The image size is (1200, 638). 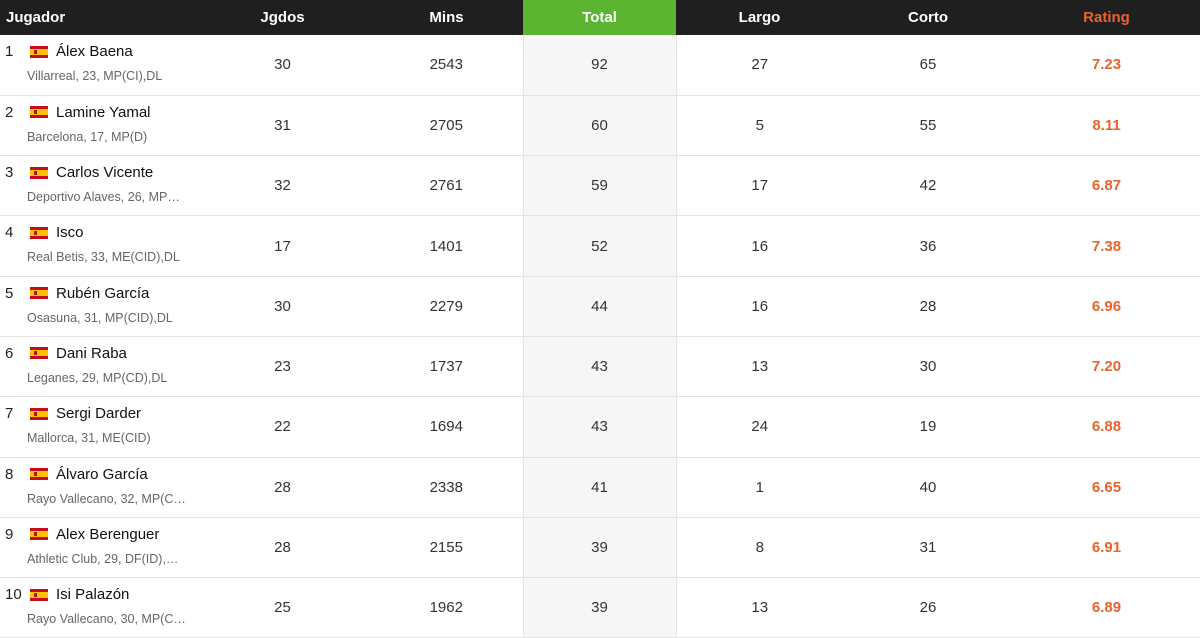 What do you see at coordinates (97, 65) in the screenshot?
I see `player-cell: 1 Álex Baena Villarreal, 23, MP(CI),DL` at bounding box center [97, 65].